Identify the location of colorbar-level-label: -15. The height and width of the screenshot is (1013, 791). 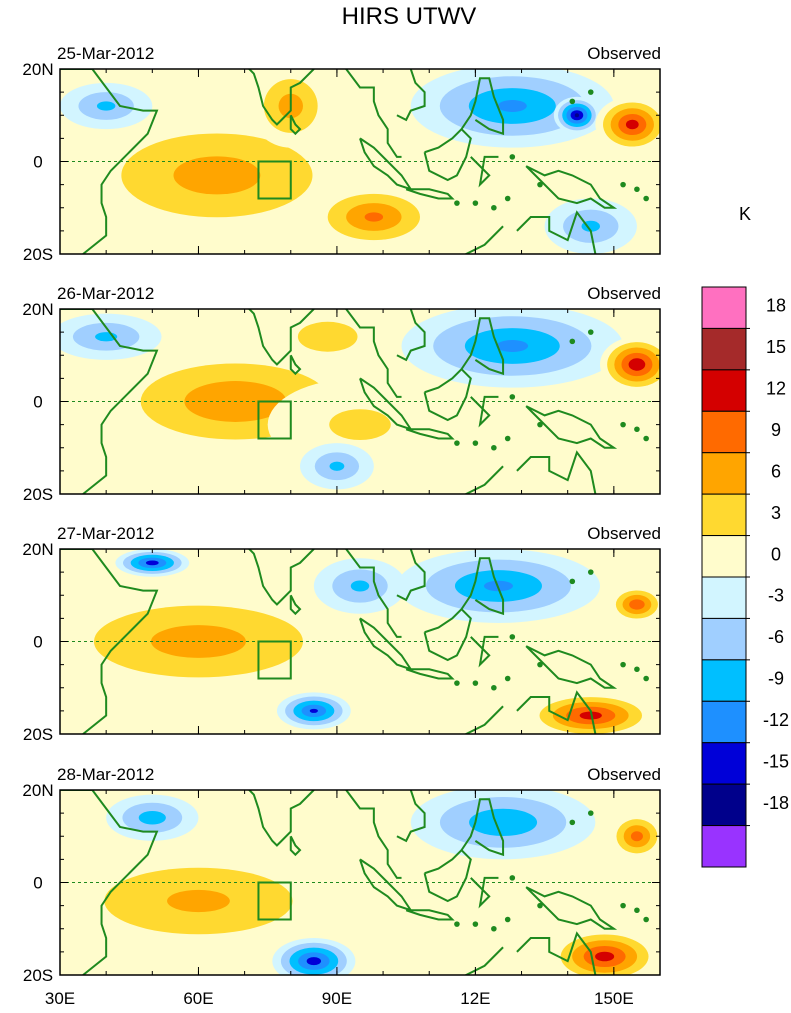
(776, 761).